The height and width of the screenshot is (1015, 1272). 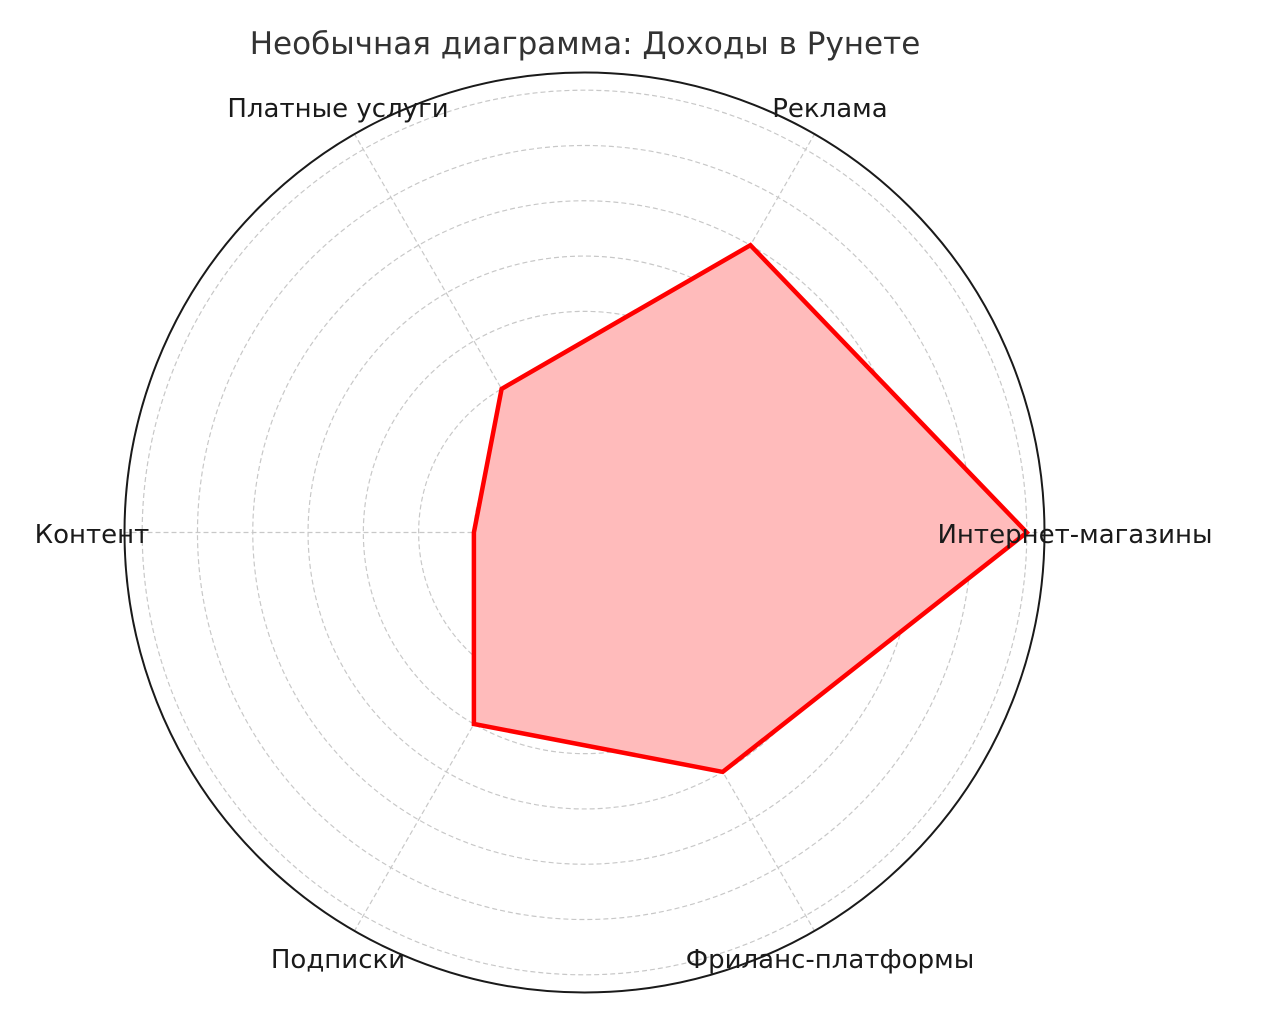 What do you see at coordinates (337, 109) in the screenshot?
I see `category-label: Платные услуги` at bounding box center [337, 109].